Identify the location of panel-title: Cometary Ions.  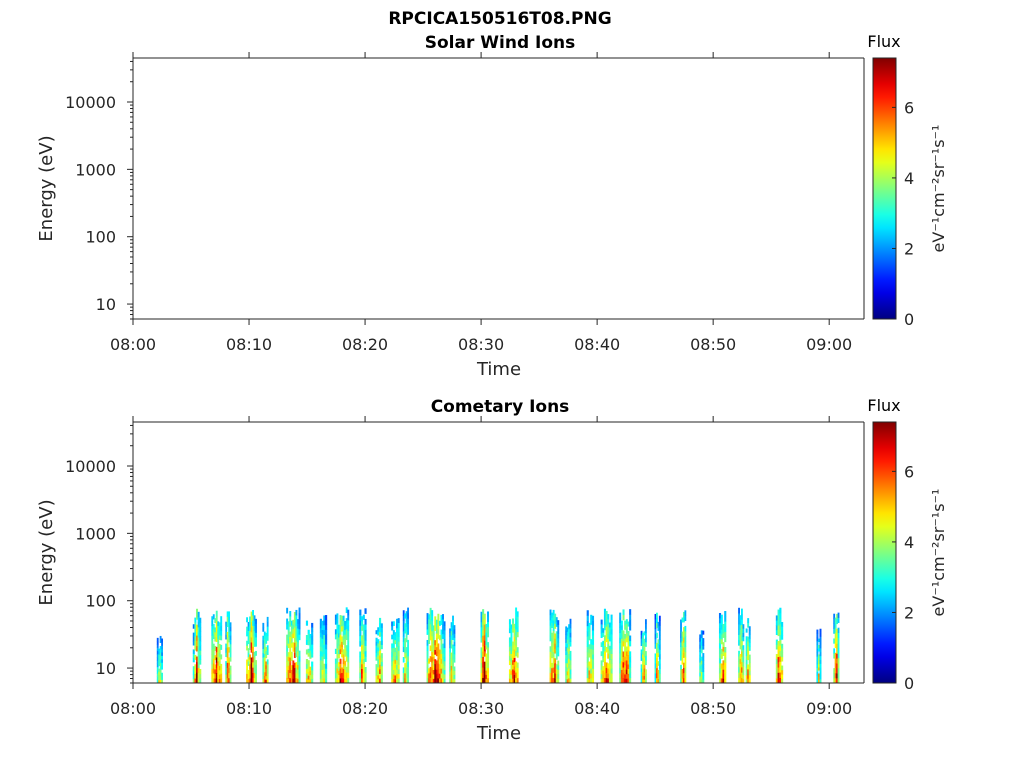
(500, 407).